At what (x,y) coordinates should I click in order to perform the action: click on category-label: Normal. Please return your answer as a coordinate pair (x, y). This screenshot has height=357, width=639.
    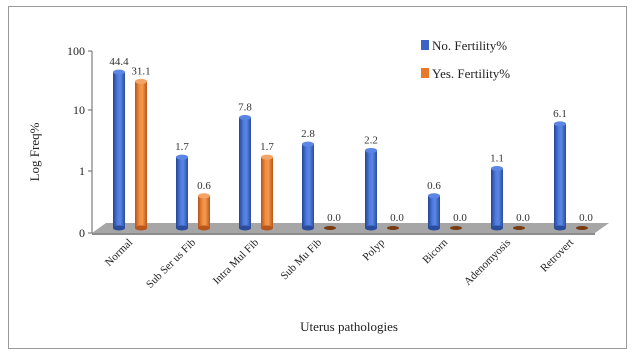
    Looking at the image, I should click on (119, 253).